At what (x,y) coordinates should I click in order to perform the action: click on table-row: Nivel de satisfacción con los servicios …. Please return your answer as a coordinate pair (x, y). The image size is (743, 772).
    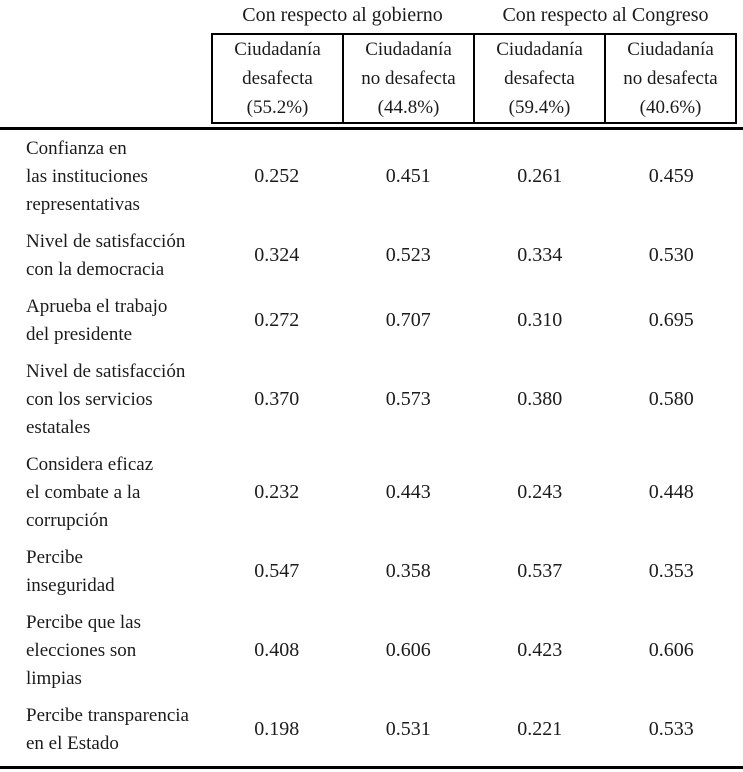
    Looking at the image, I should click on (371, 399).